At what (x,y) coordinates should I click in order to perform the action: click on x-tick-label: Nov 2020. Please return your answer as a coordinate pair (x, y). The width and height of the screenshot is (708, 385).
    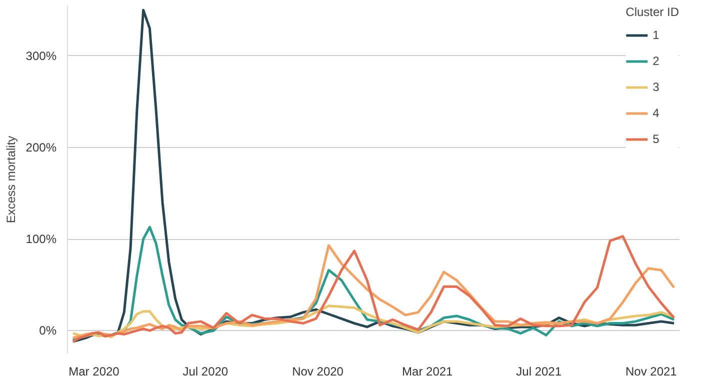
    Looking at the image, I should click on (318, 371).